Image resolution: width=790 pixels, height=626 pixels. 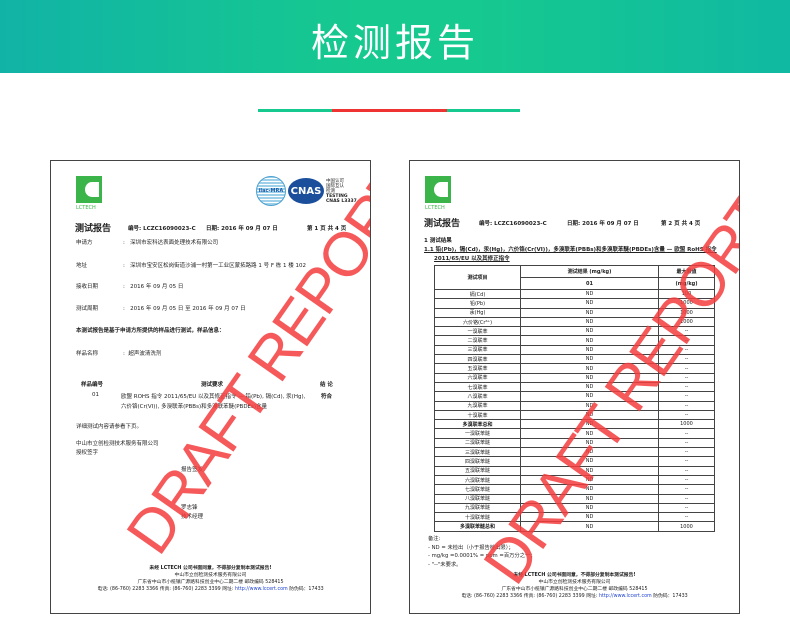 What do you see at coordinates (477, 405) in the screenshot?
I see `cell-item: 九溴联苯` at bounding box center [477, 405].